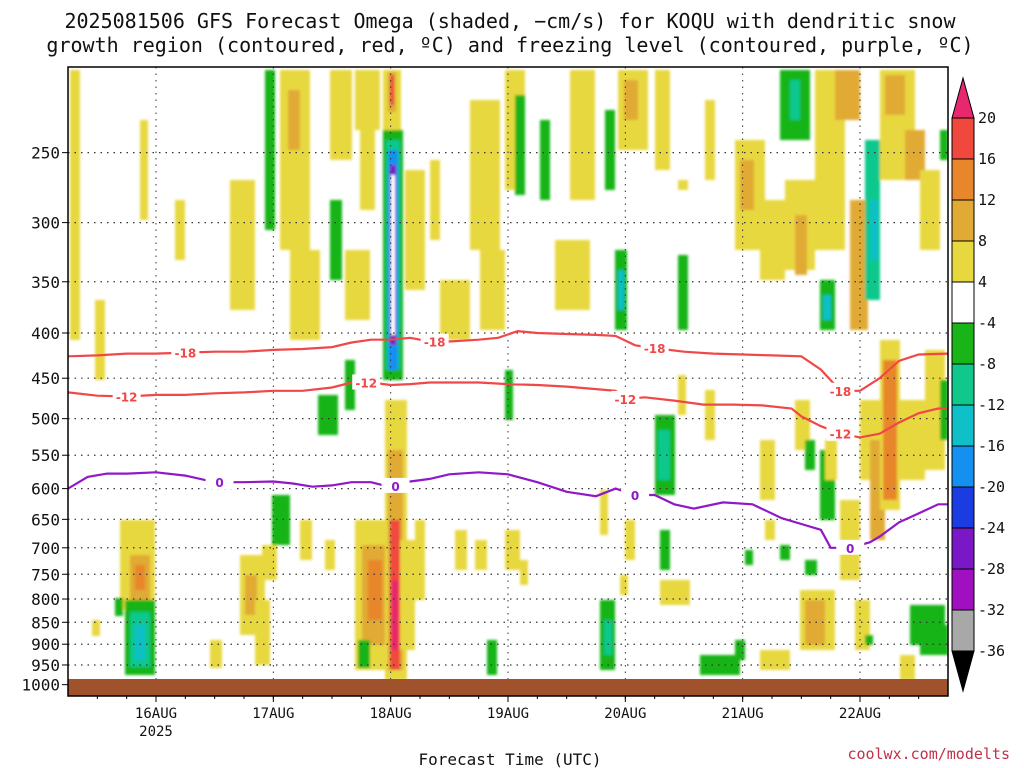  I want to click on y-tick-label: 850, so click(45, 622).